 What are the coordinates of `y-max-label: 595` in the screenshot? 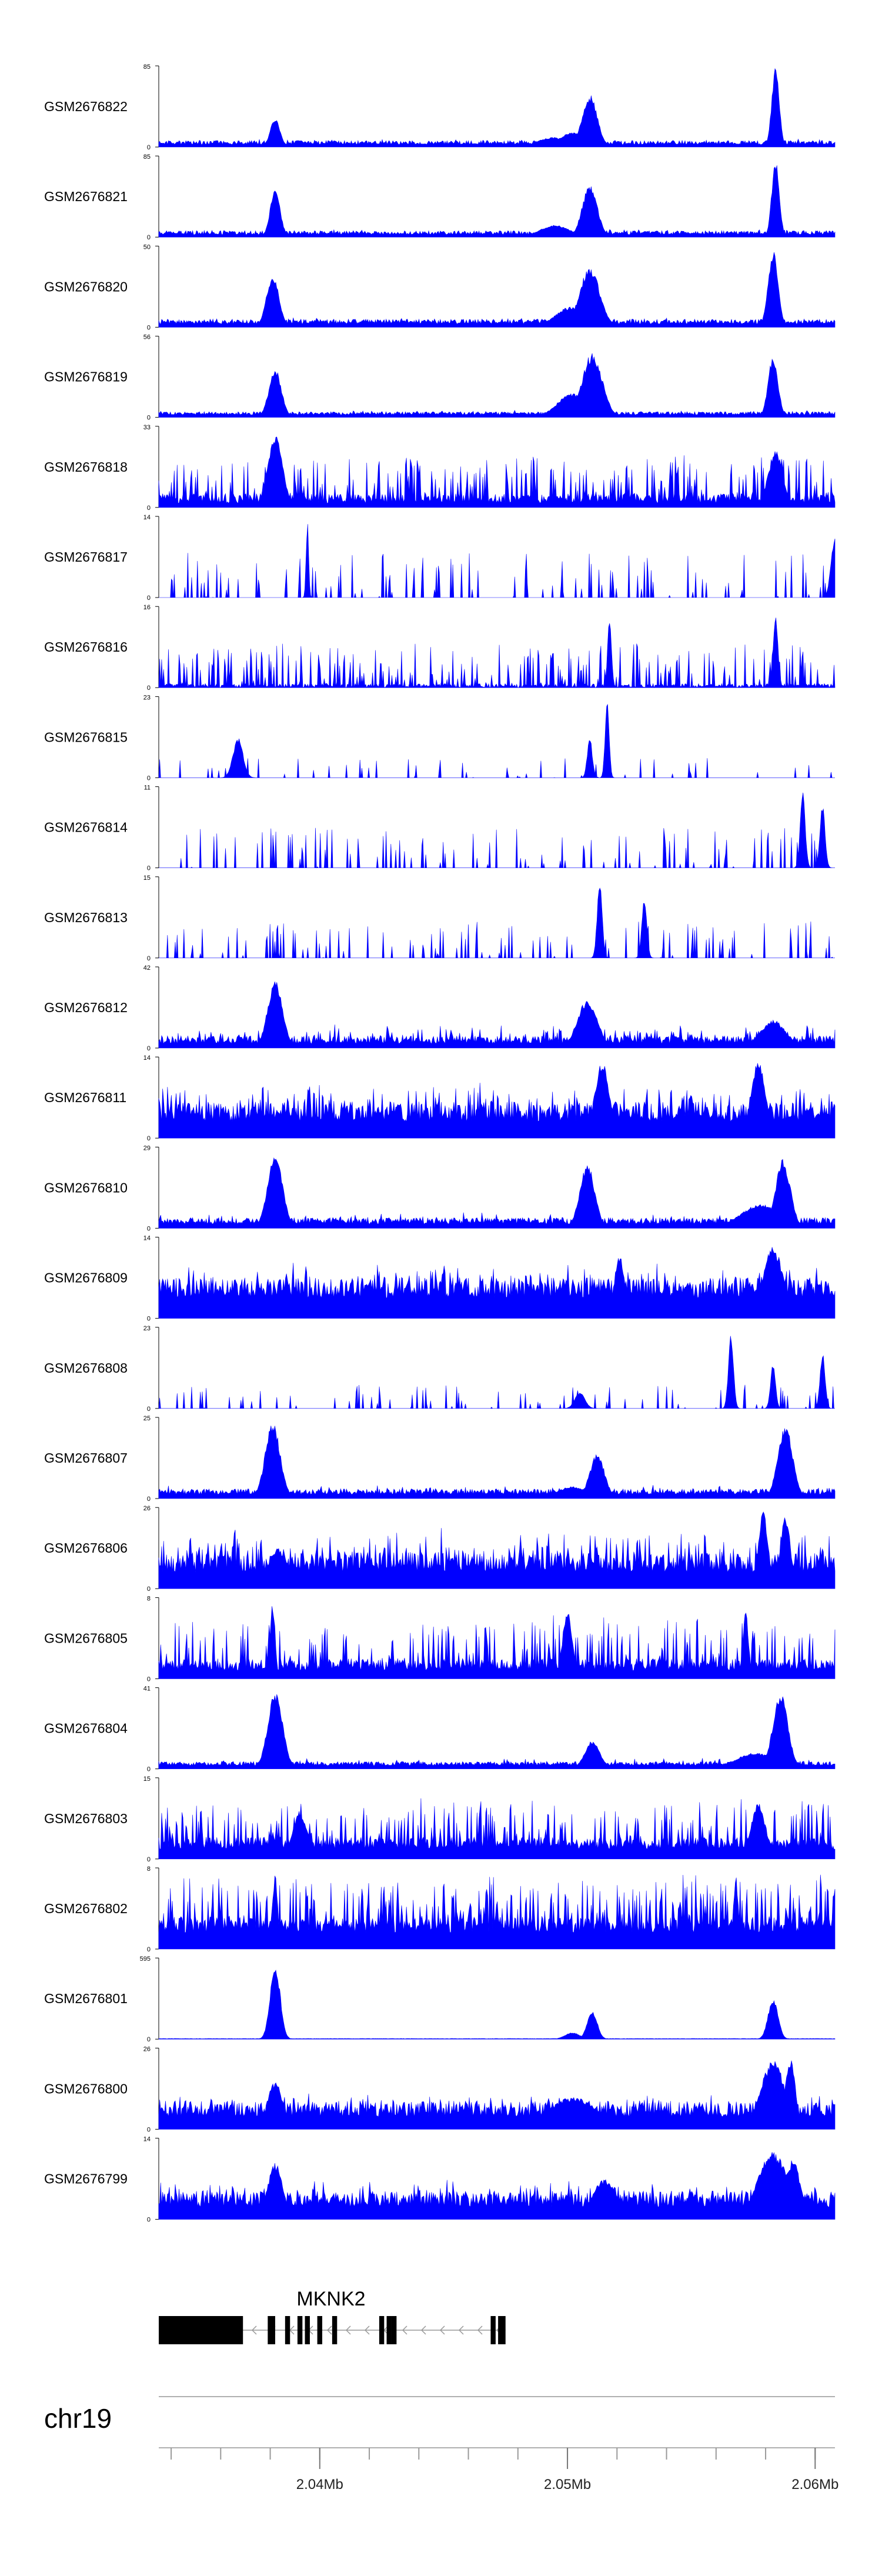 It's located at (145, 1959).